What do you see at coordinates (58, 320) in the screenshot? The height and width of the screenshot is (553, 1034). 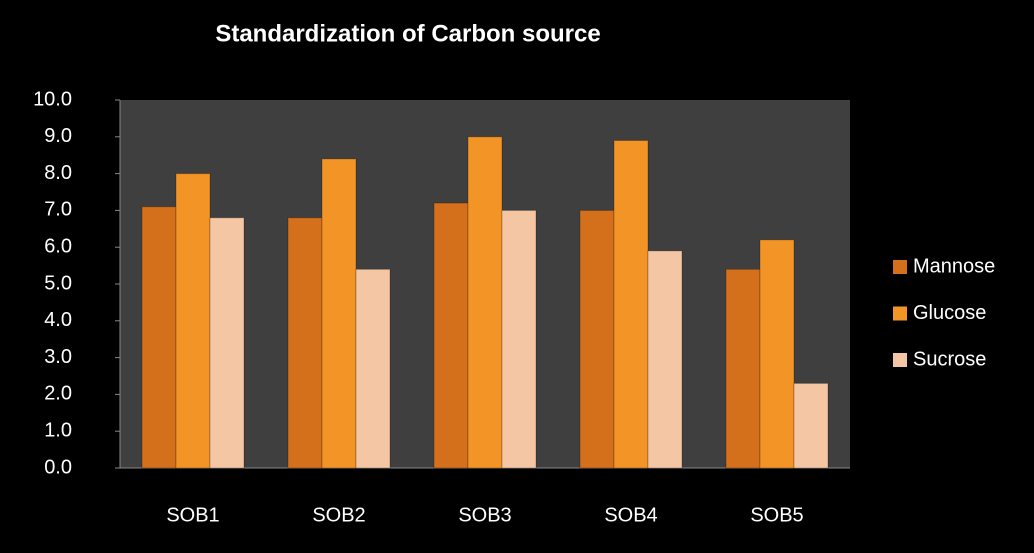 I see `y-tick-label: 4.0` at bounding box center [58, 320].